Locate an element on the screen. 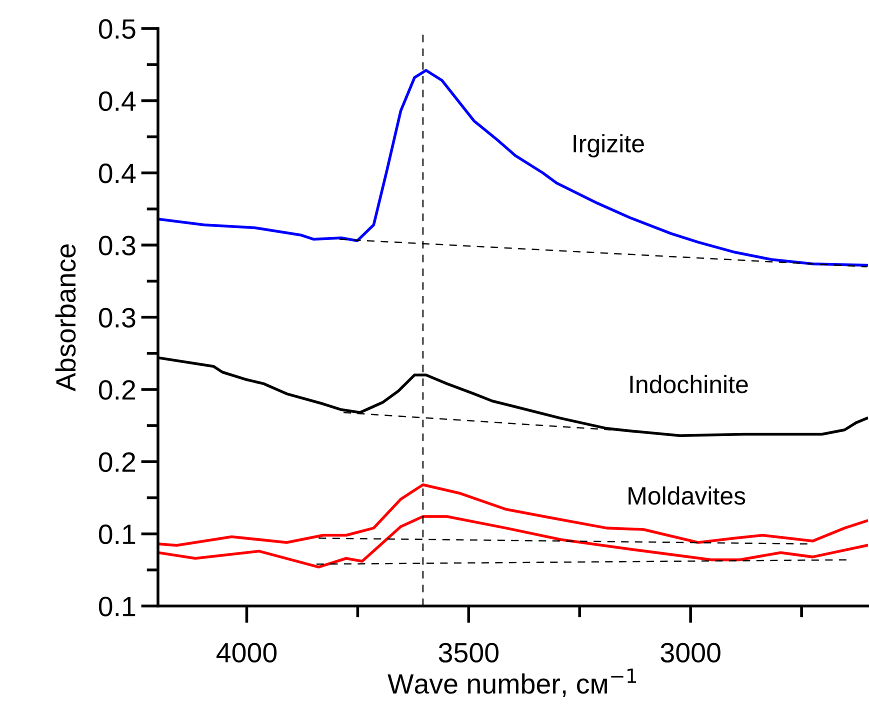  x-tick-label: 3000 is located at coordinates (690, 652).